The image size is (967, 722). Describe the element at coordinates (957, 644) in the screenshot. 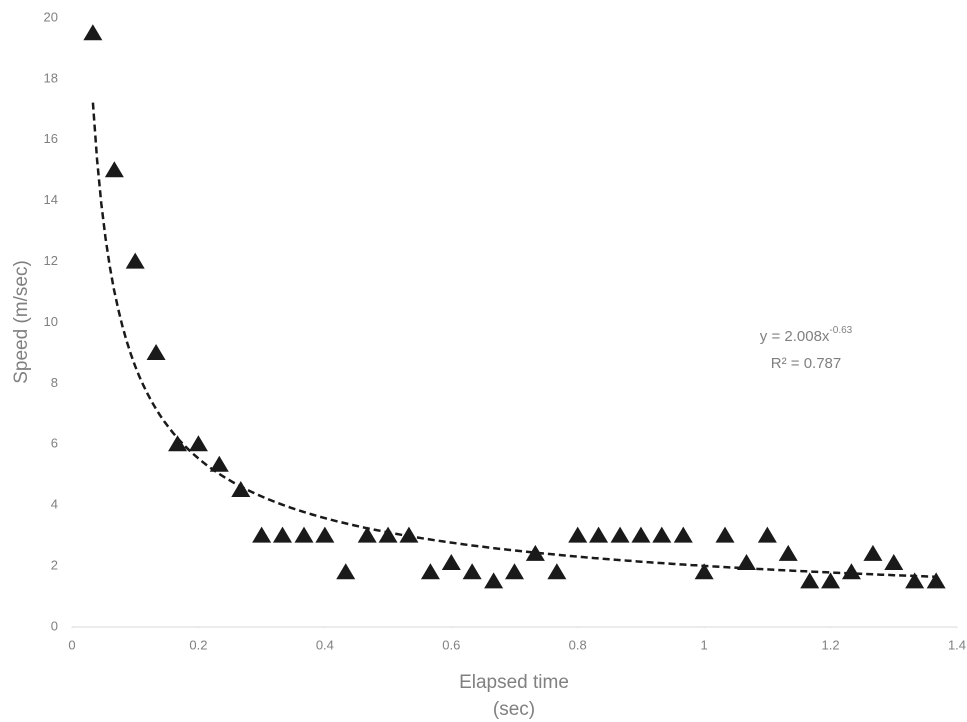

I see `x-tick-label: 1.4` at that location.